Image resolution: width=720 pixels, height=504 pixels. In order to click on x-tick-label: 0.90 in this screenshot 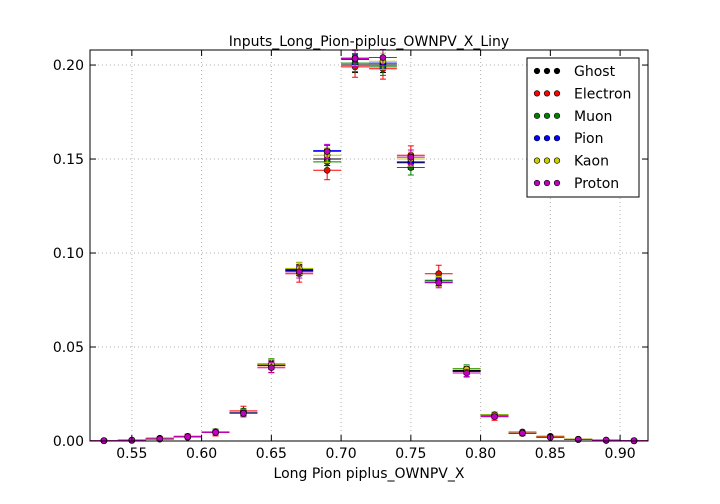, I will do `click(620, 454)`.